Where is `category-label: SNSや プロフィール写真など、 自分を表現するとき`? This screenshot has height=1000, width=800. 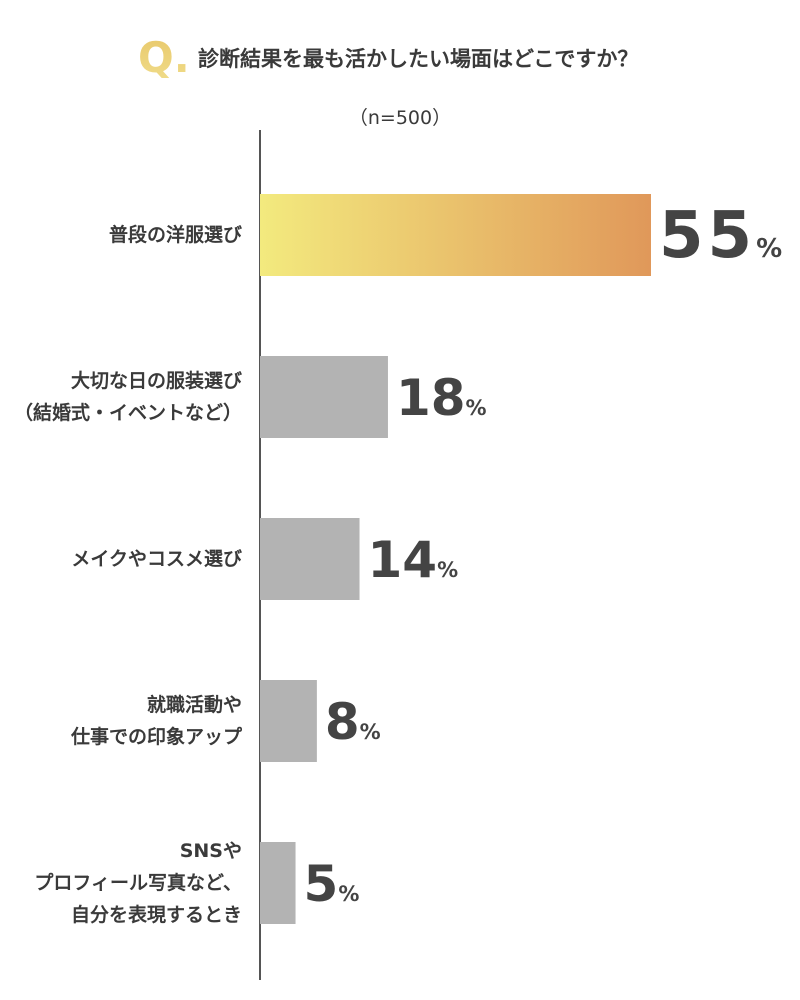 category-label: SNSや プロフィール写真など、 自分を表現するとき is located at coordinates (138, 883).